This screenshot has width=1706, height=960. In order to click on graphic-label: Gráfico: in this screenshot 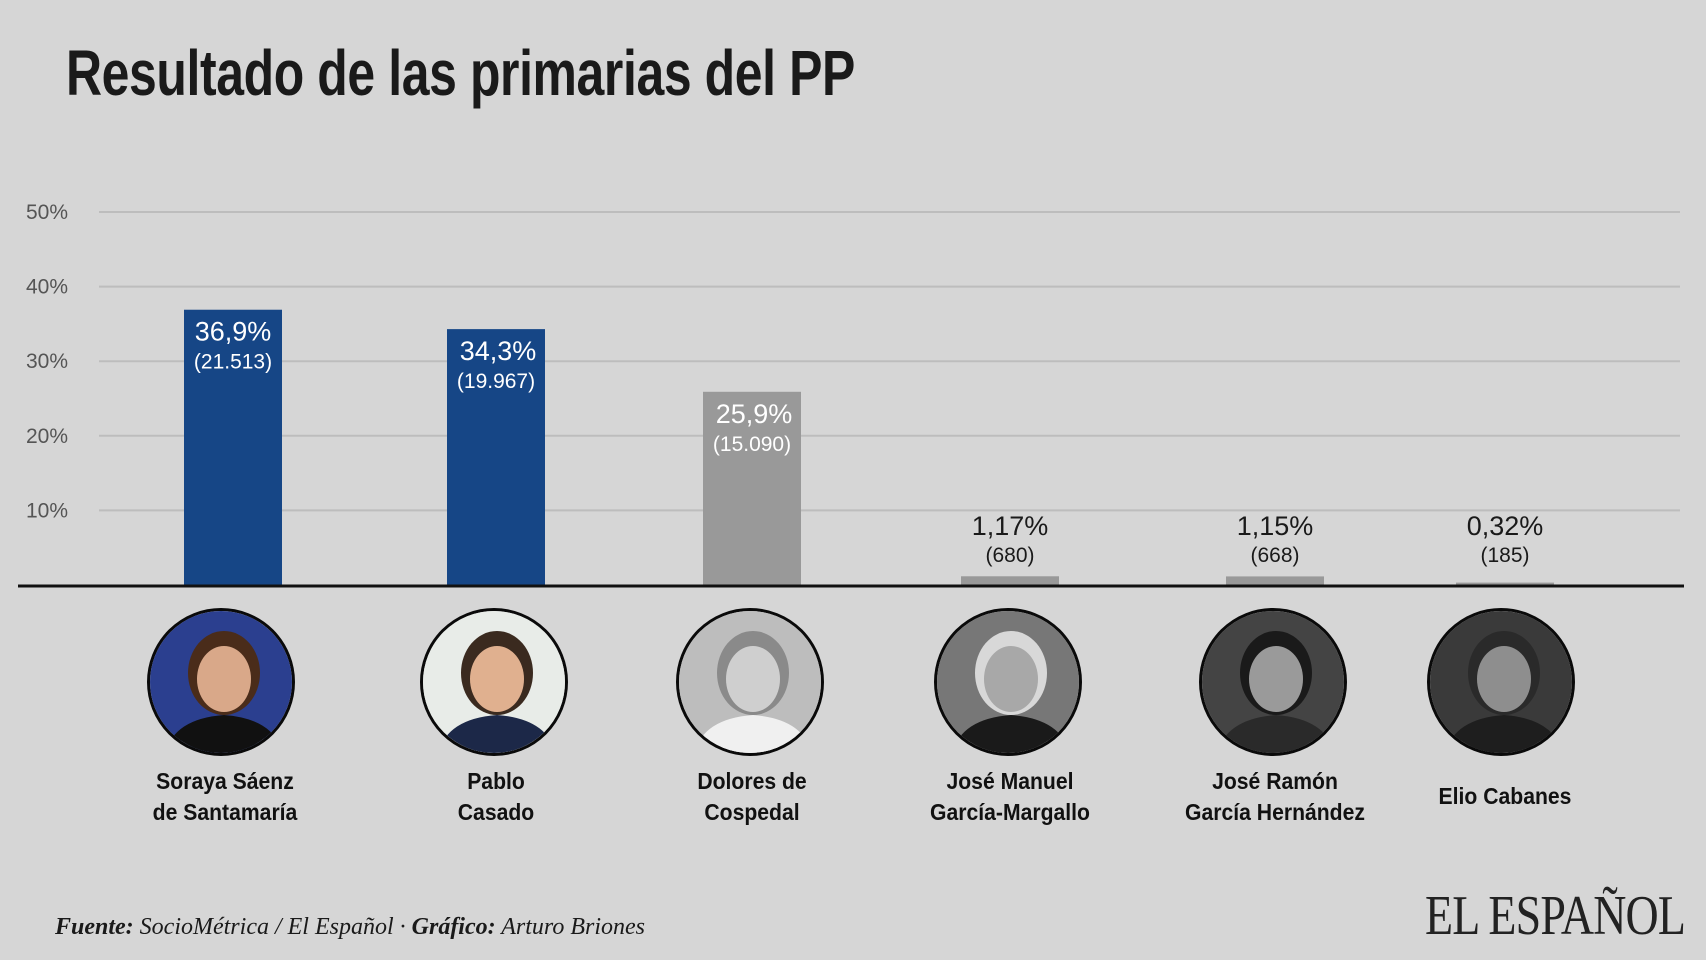, I will do `click(453, 927)`.